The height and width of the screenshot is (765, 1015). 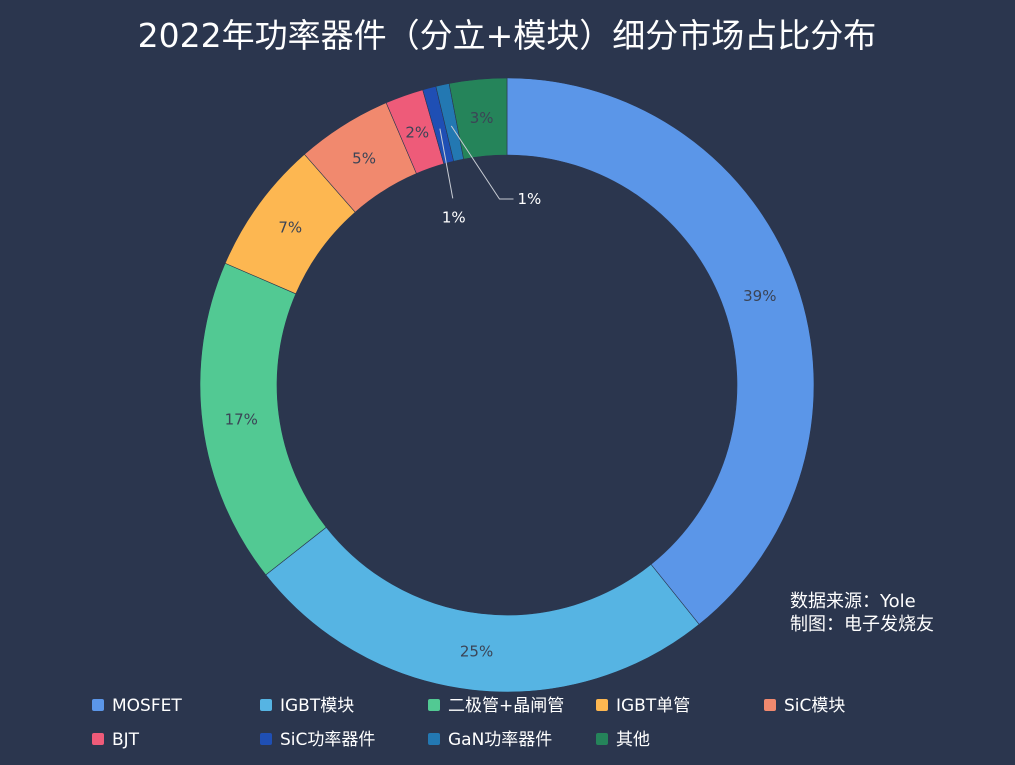 What do you see at coordinates (364, 158) in the screenshot?
I see `slice-label-sic-4: 5%` at bounding box center [364, 158].